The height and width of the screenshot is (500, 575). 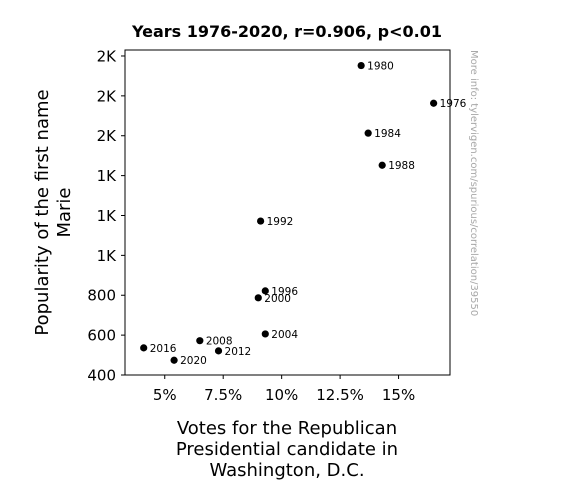 I want to click on x-axis-label-line: Washington, D.C., so click(x=286, y=470).